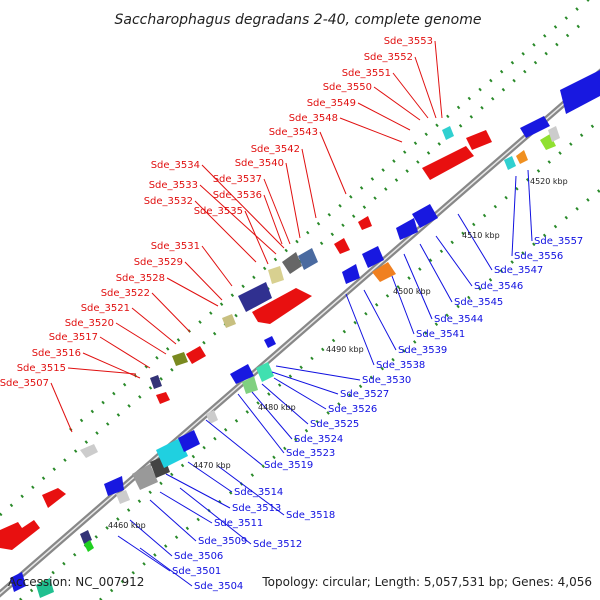 The width and height of the screenshot is (600, 600). What do you see at coordinates (127, 525) in the screenshot?
I see `kbp-marker-label: 4460 kbp` at bounding box center [127, 525].